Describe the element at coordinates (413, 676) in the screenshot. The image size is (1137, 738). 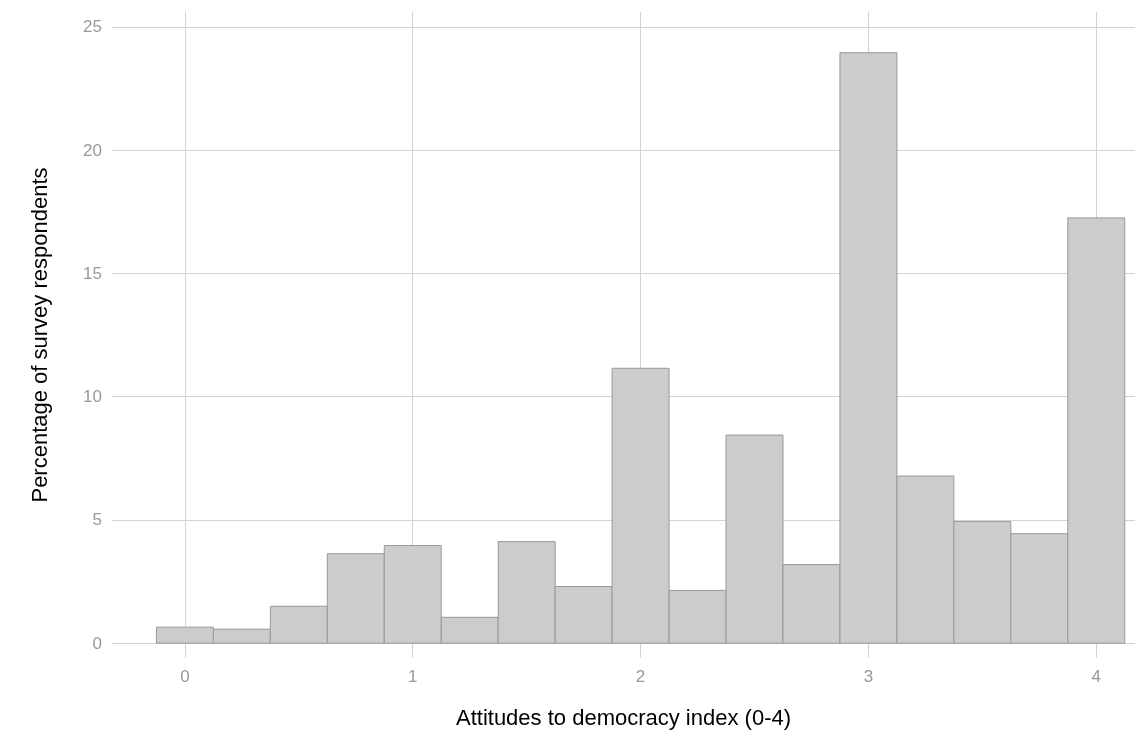
I see `x-tick-label: 1` at that location.